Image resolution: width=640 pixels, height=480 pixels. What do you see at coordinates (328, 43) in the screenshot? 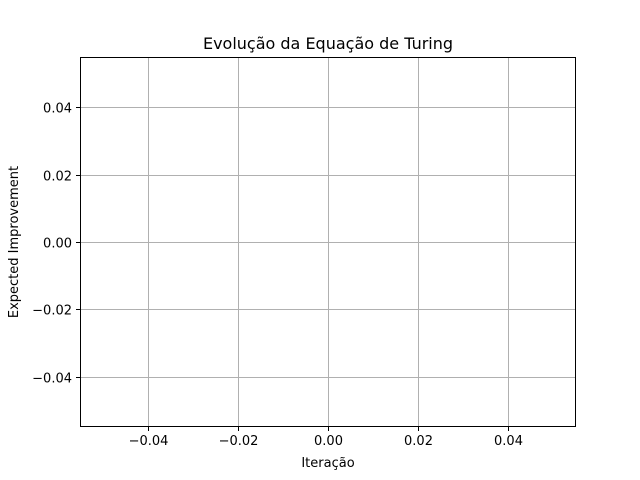
I see `chart-title: Evolução da Equação de Turing` at bounding box center [328, 43].